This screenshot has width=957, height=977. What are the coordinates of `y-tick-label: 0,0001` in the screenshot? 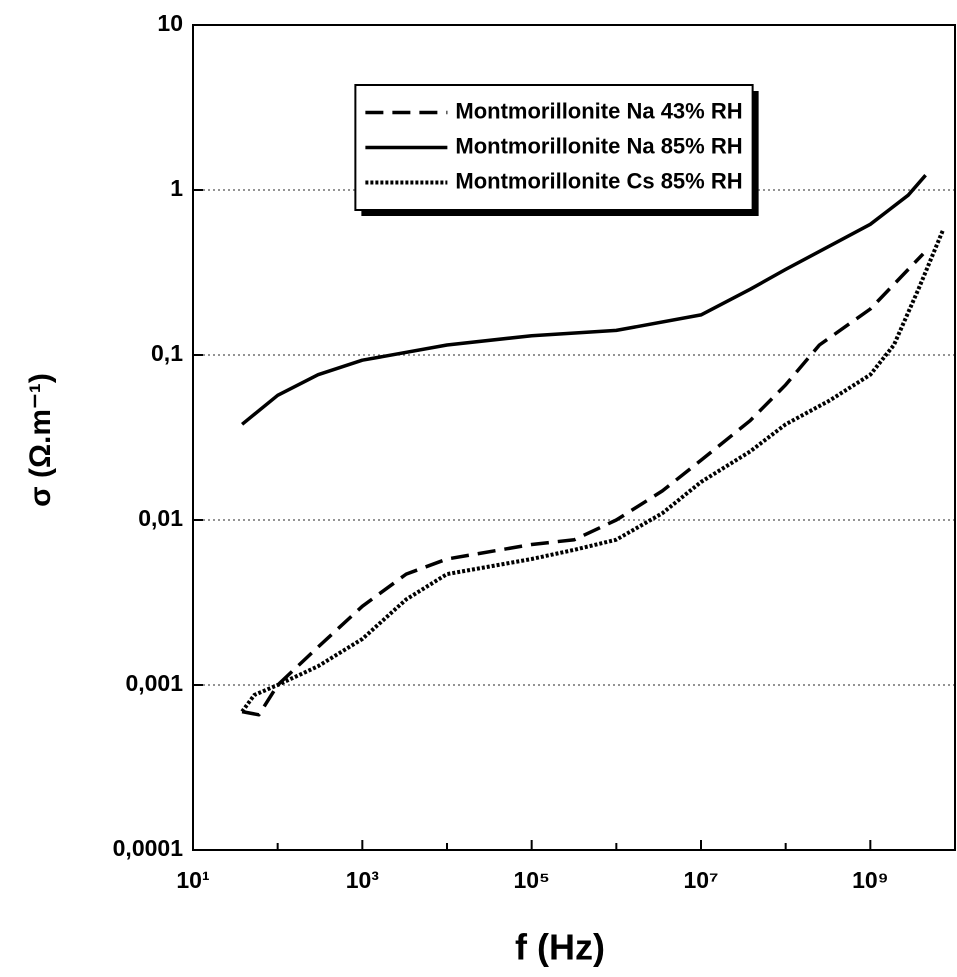 It's located at (148, 848).